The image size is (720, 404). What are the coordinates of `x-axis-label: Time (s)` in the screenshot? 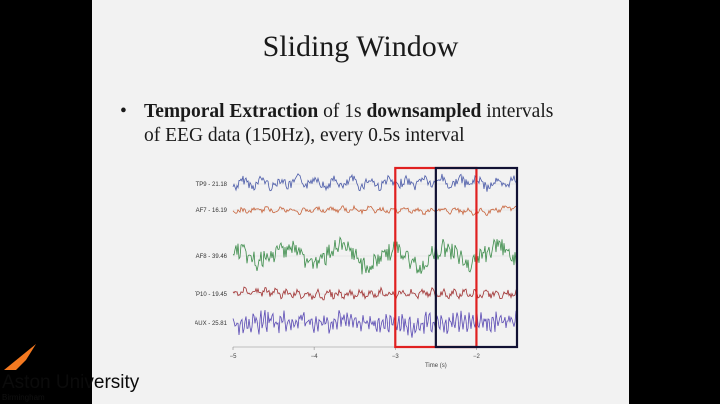 It's located at (436, 366).